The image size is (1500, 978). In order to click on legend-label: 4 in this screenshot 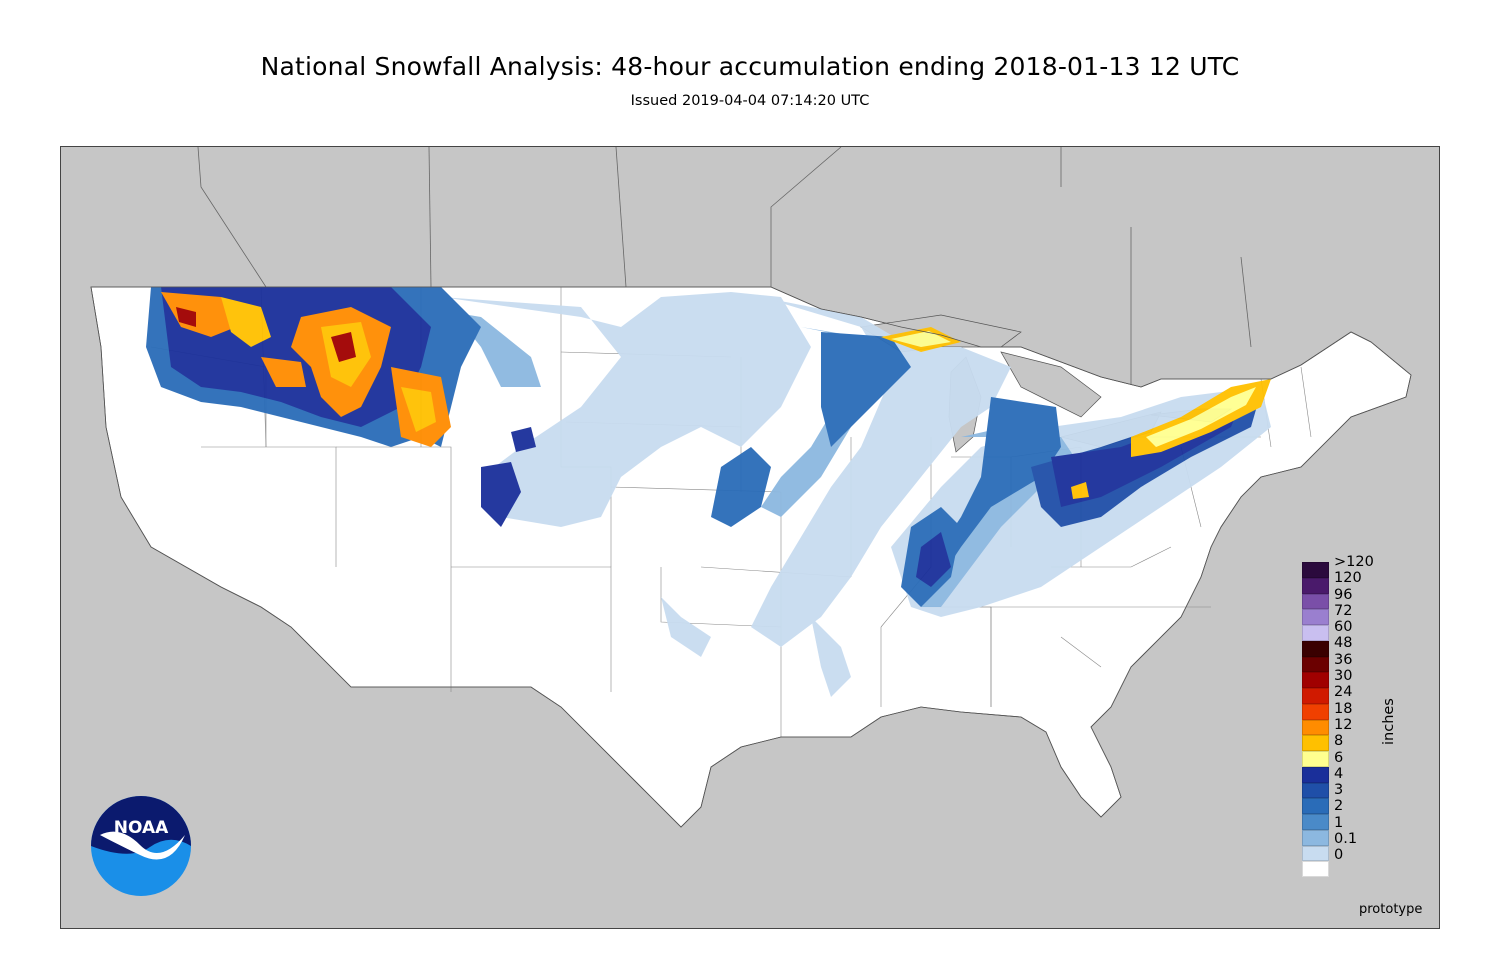, I will do `click(1339, 773)`.